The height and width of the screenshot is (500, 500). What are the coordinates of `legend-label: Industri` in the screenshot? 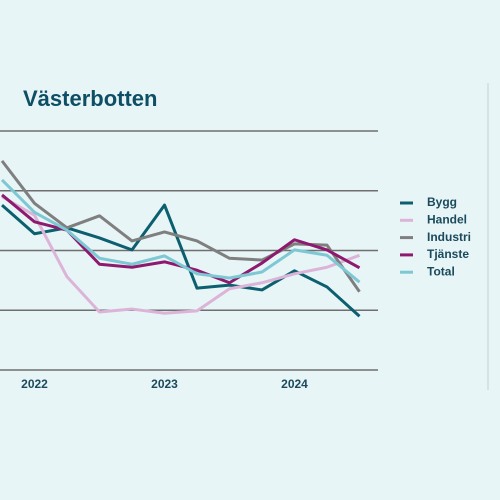 It's located at (449, 237).